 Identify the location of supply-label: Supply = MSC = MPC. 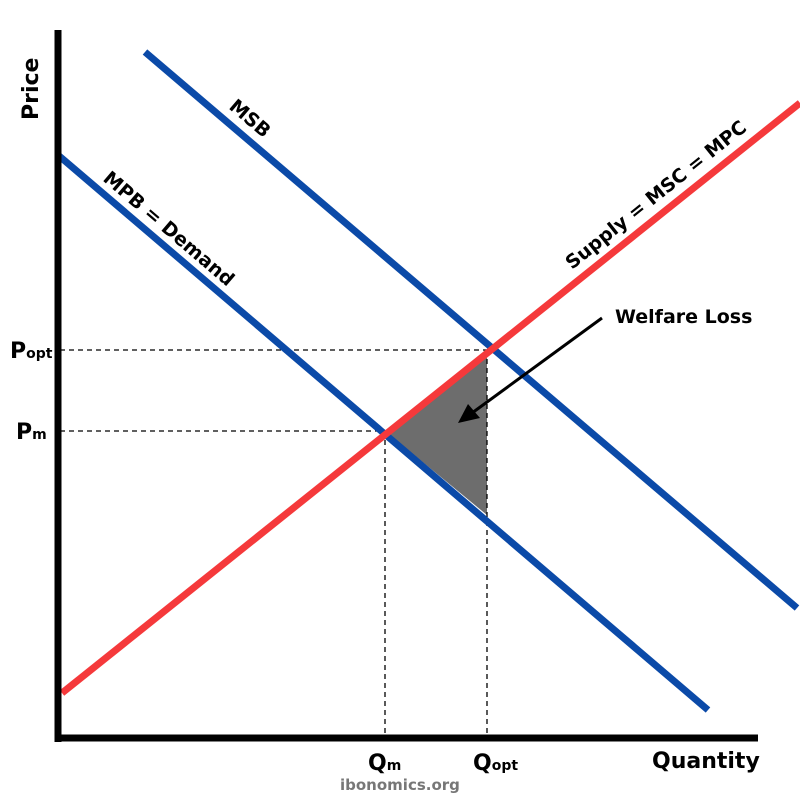
(656, 195).